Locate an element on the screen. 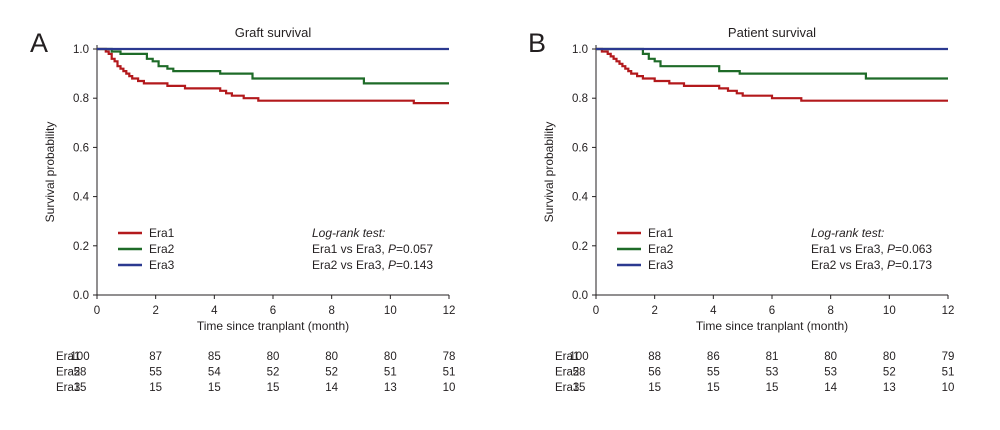  risk-value: 56 is located at coordinates (654, 373).